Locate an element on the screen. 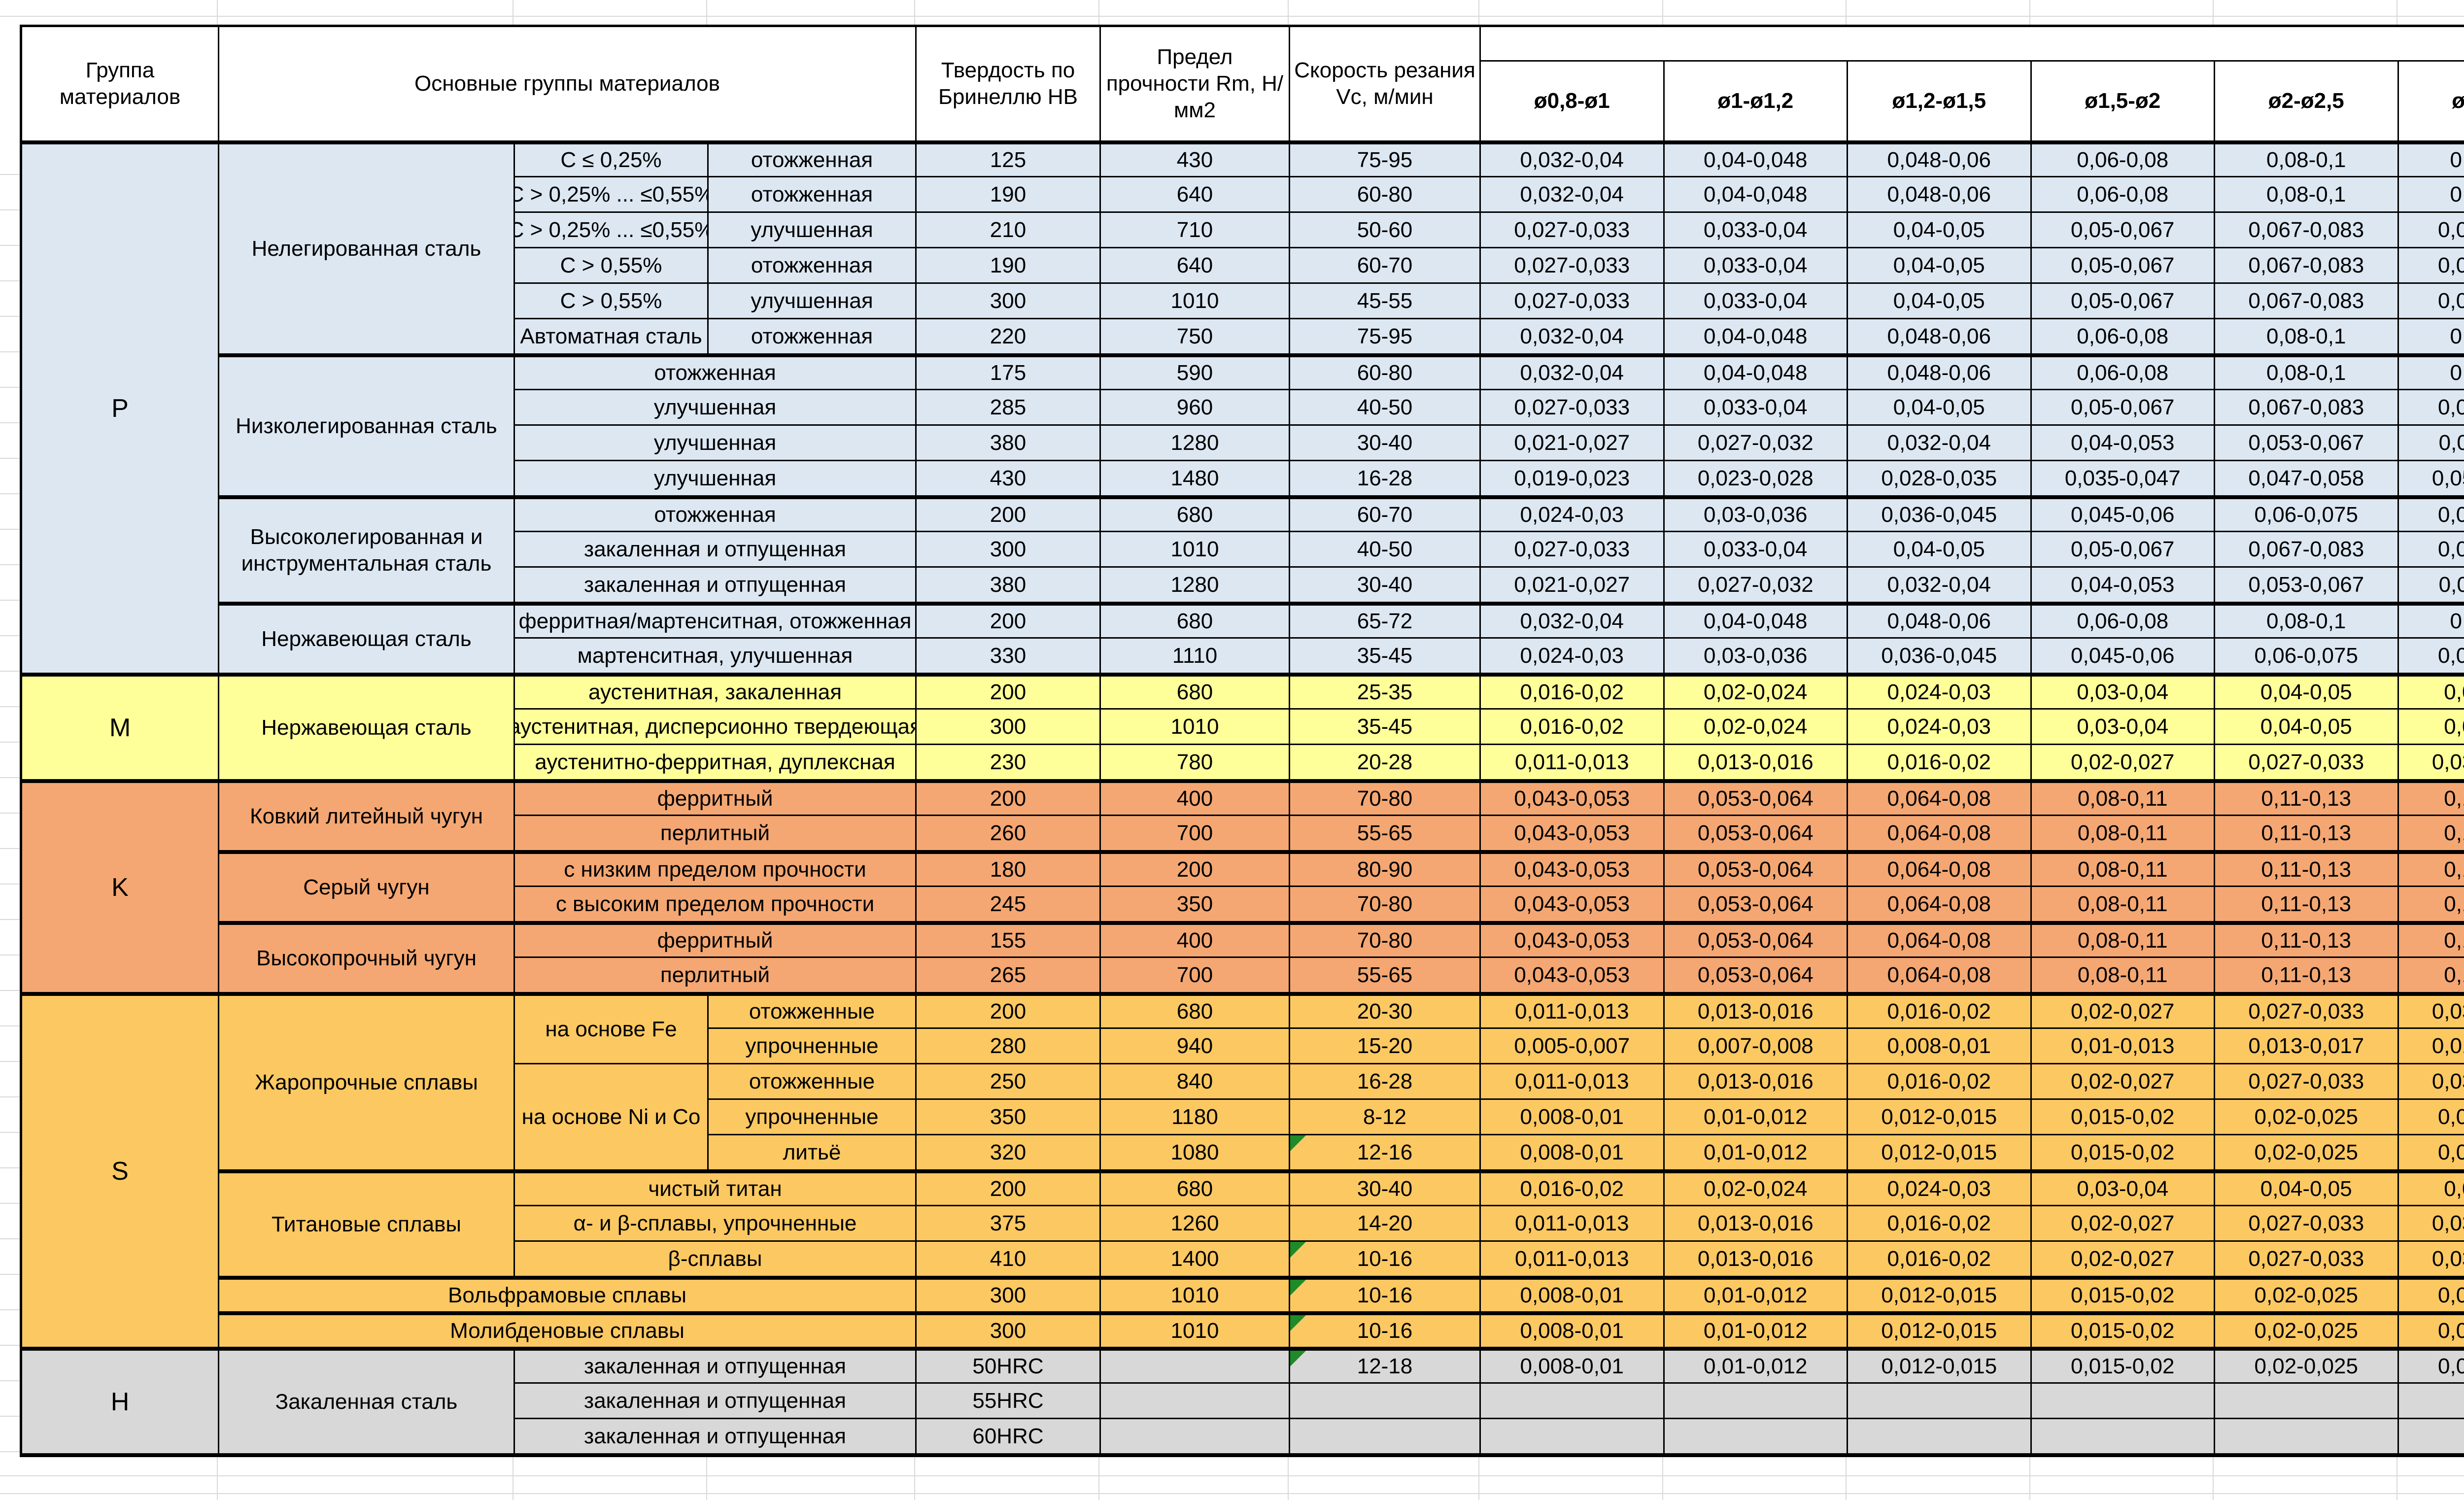 Image resolution: width=2464 pixels, height=1500 pixels. hardness-cell: 60HRC is located at coordinates (1009, 1437).